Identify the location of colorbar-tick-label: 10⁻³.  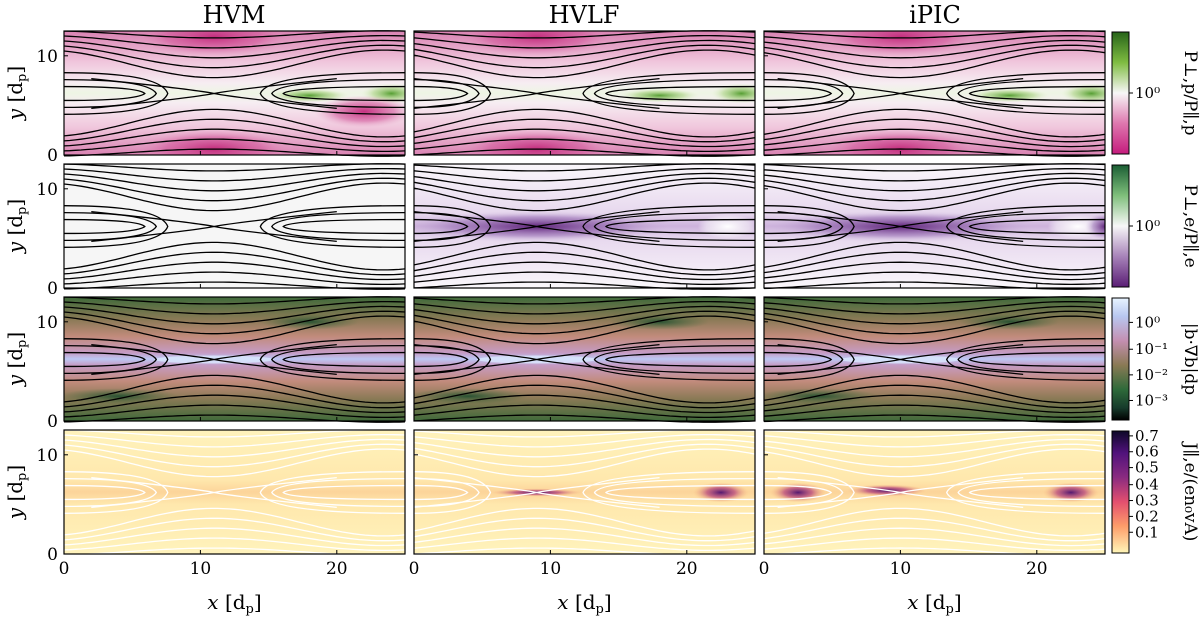
(1151, 400).